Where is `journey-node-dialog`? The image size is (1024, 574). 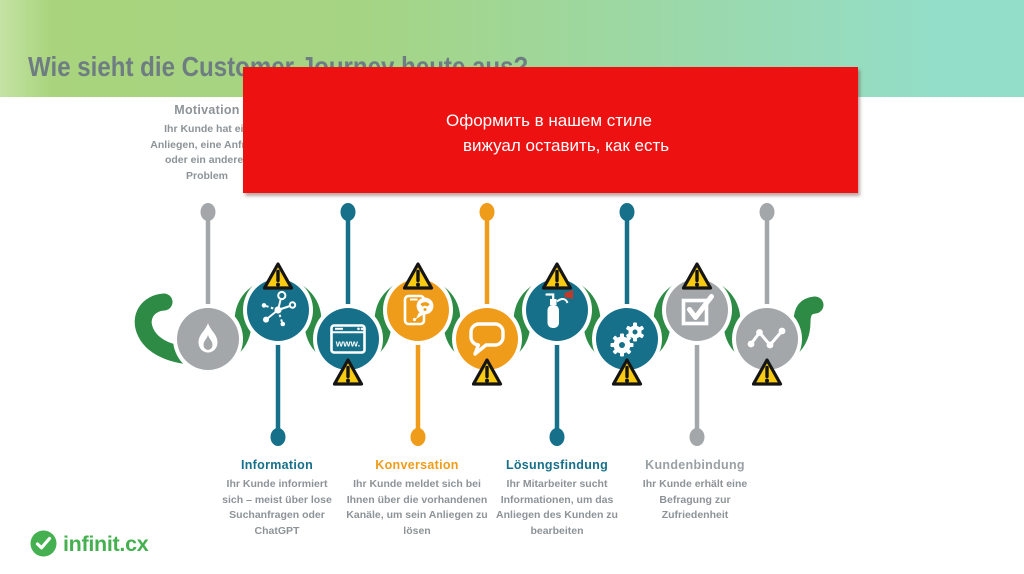
journey-node-dialog is located at coordinates (487, 339).